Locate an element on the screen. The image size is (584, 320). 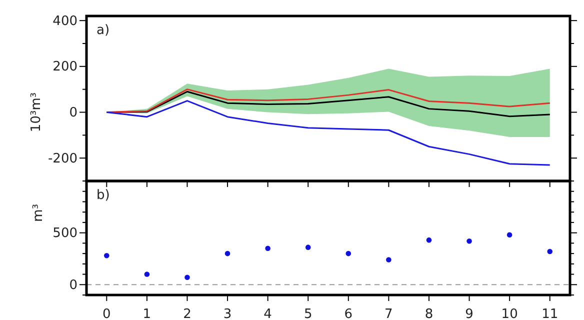
x-tick-label: 4 is located at coordinates (268, 313).